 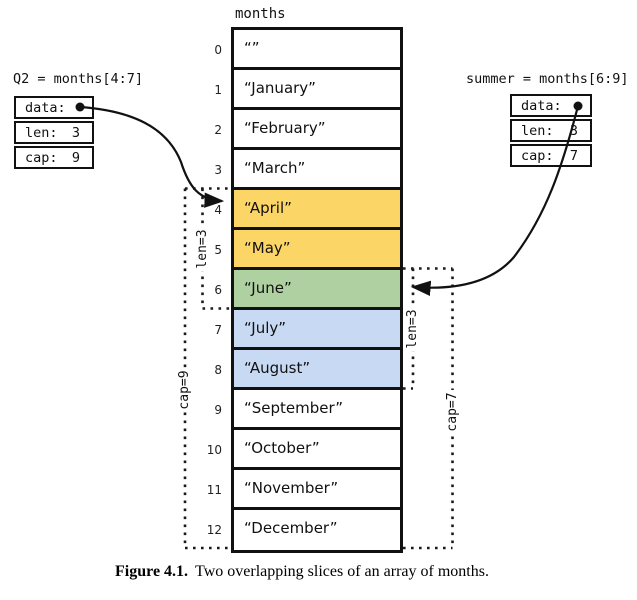 I want to click on array-cell-4: “April”, so click(x=317, y=210).